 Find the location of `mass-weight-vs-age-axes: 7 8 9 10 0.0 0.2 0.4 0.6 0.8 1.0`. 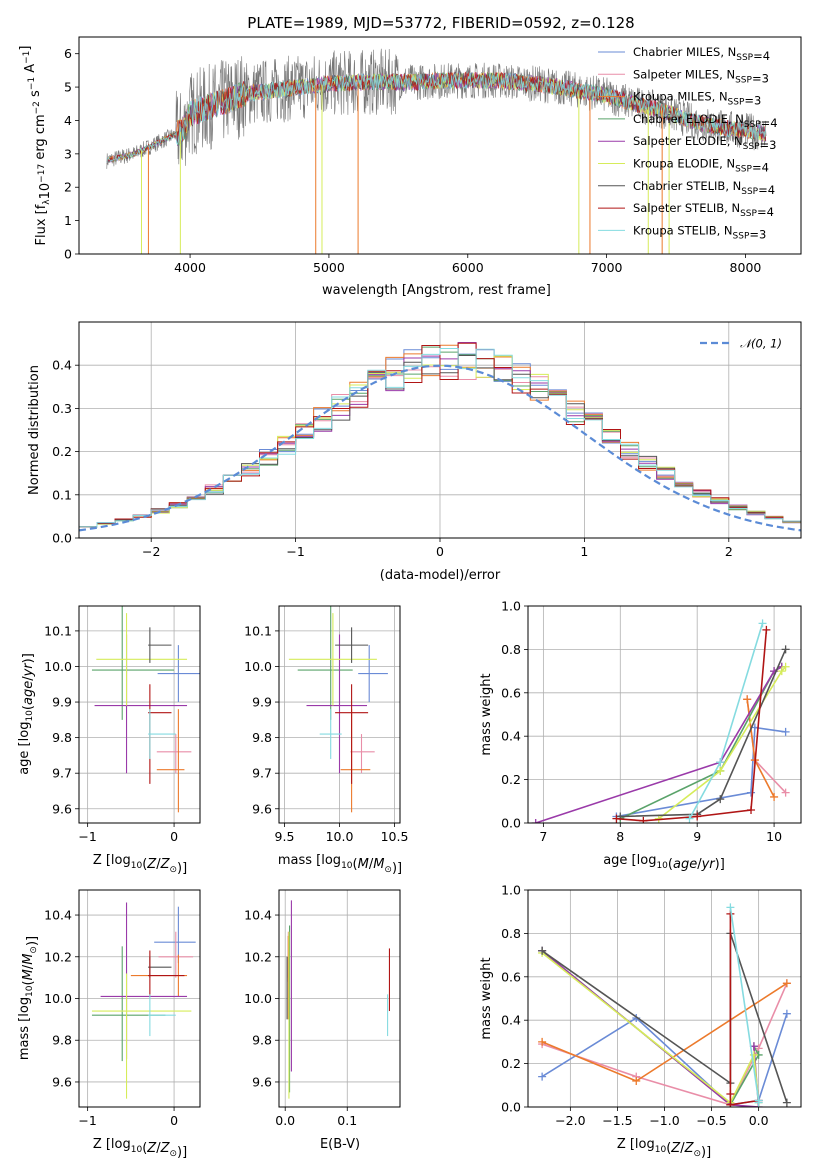

mass-weight-vs-age-axes: 7 8 9 10 0.0 0.2 0.4 0.6 0.8 1.0 is located at coordinates (651, 721).